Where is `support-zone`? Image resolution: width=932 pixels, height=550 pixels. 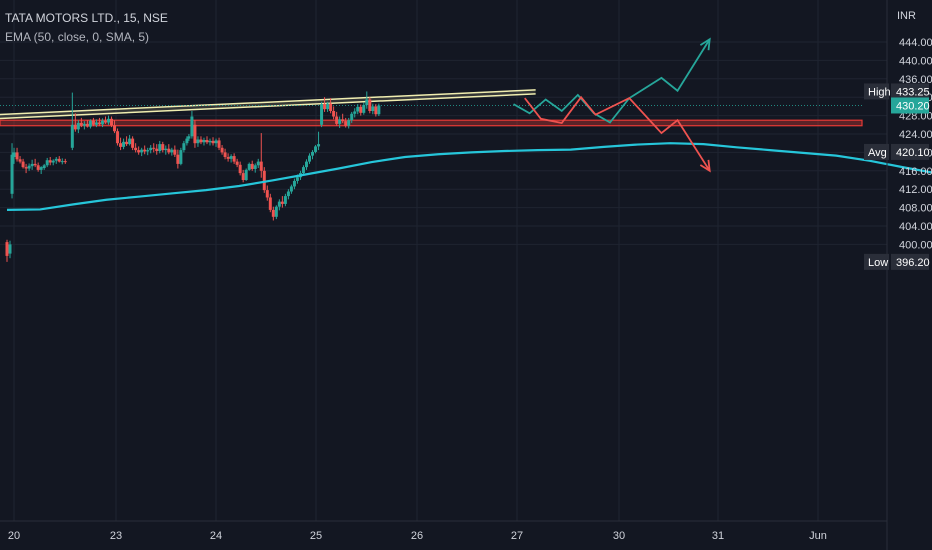
support-zone is located at coordinates (431, 123).